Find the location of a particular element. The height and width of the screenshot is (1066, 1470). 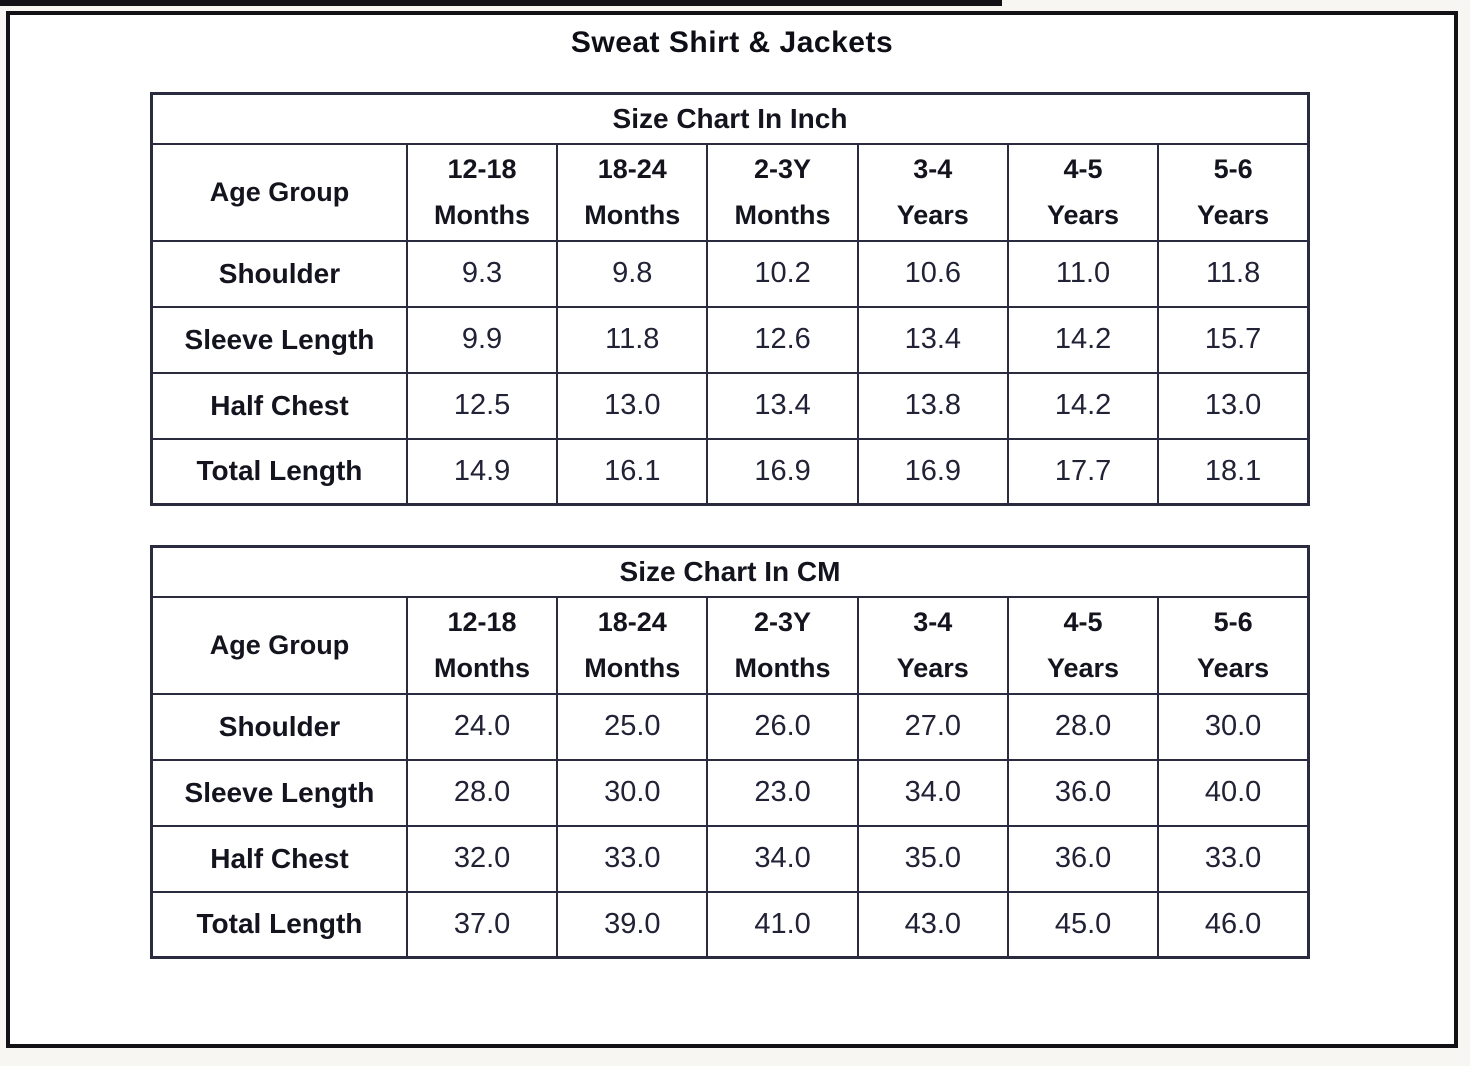

column-header-line1: 2-3Y is located at coordinates (783, 169).